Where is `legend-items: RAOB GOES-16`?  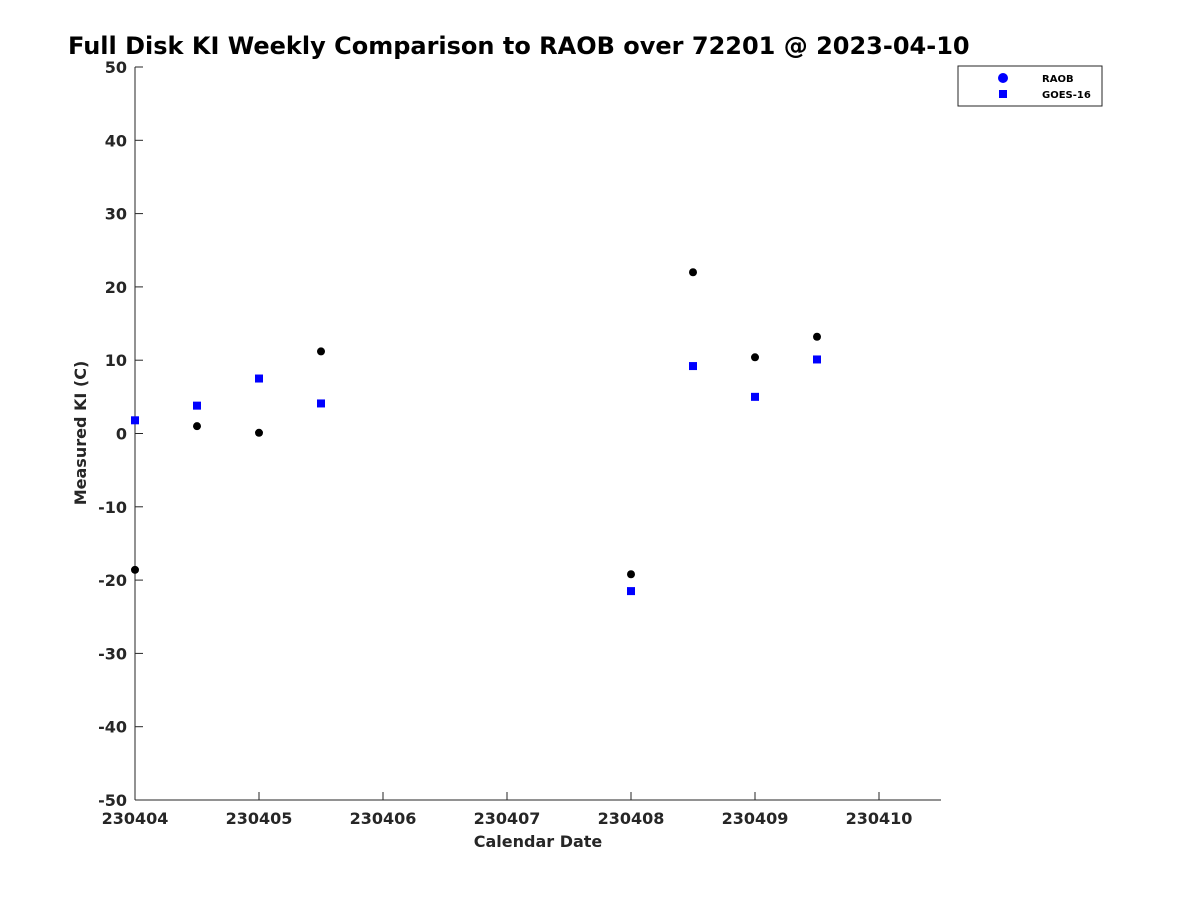 legend-items: RAOB GOES-16 is located at coordinates (1044, 87).